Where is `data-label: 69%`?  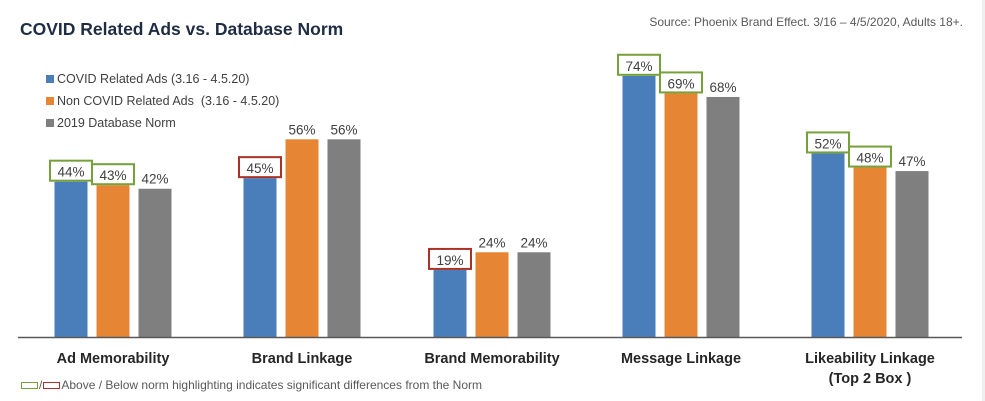
data-label: 69% is located at coordinates (680, 83).